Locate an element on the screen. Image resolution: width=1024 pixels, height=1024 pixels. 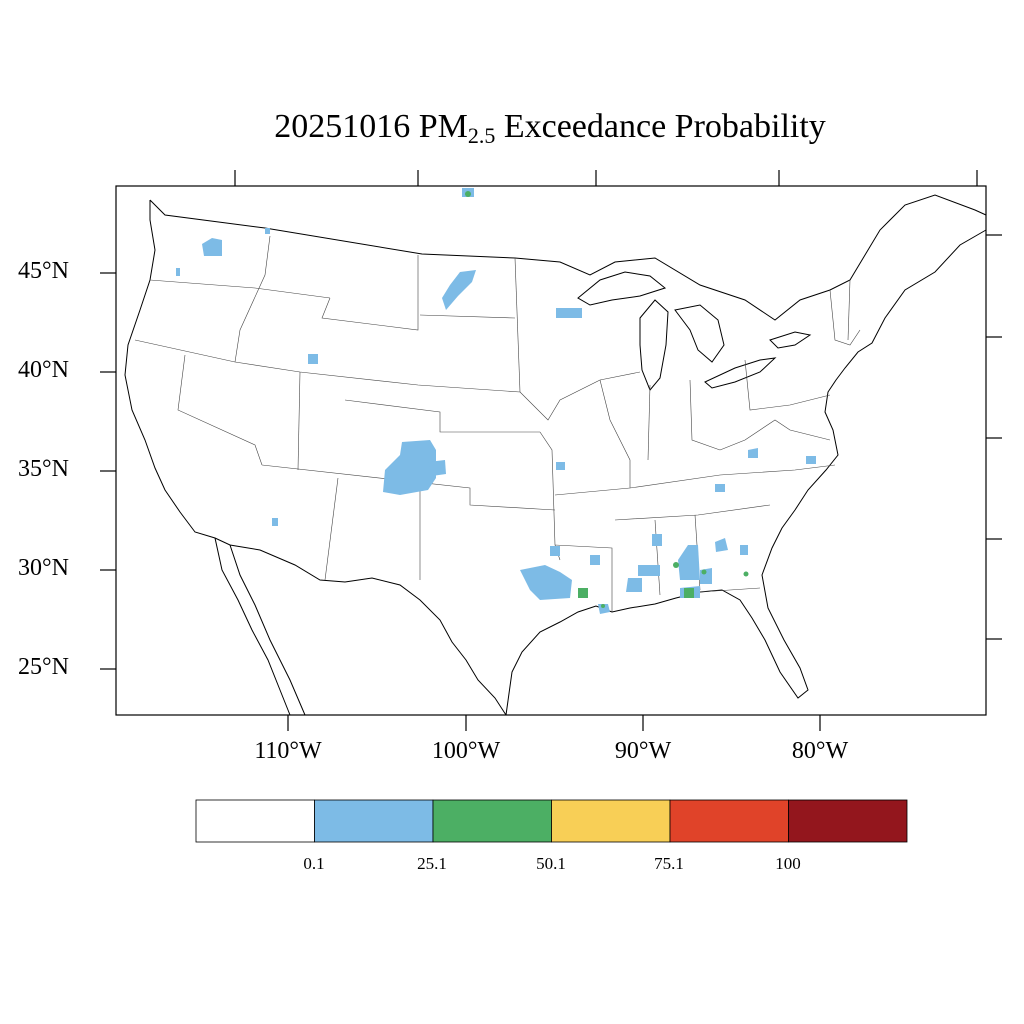
left-ticks is located at coordinates (108, 471).